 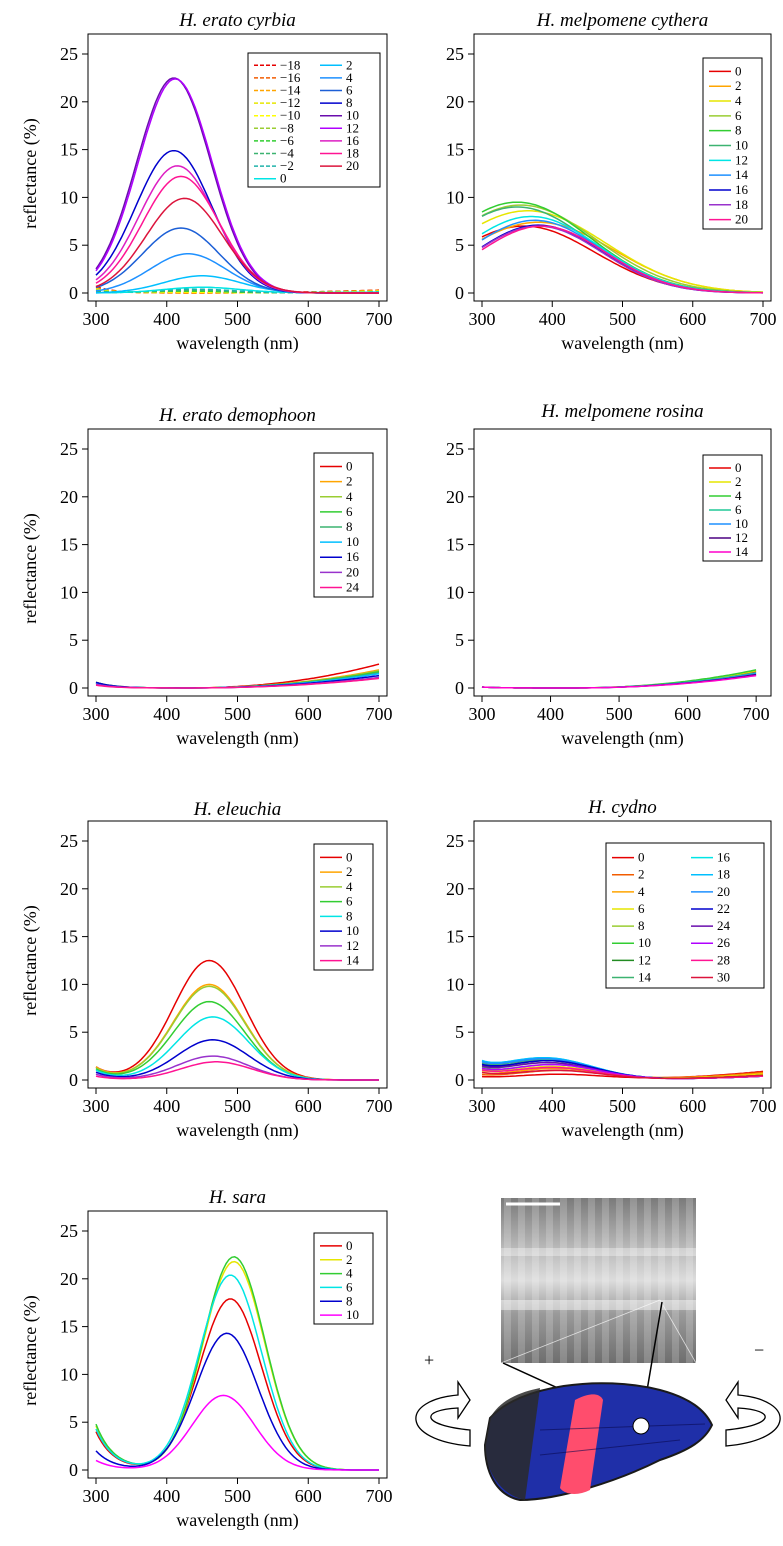 What do you see at coordinates (598, 1281) in the screenshot?
I see `sem-image` at bounding box center [598, 1281].